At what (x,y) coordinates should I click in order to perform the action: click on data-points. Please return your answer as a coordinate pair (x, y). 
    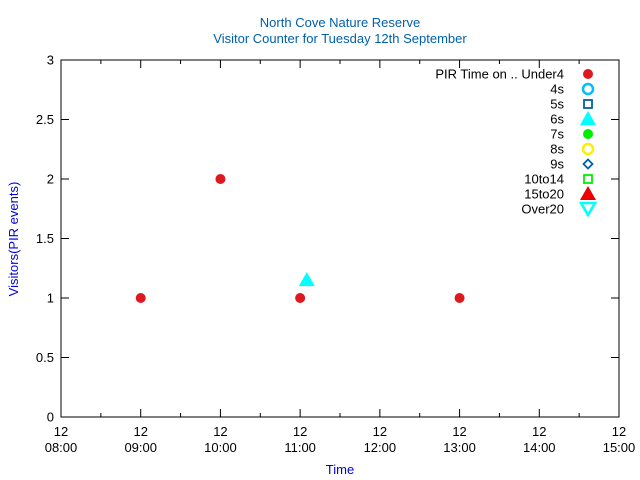
    Looking at the image, I should click on (300, 238).